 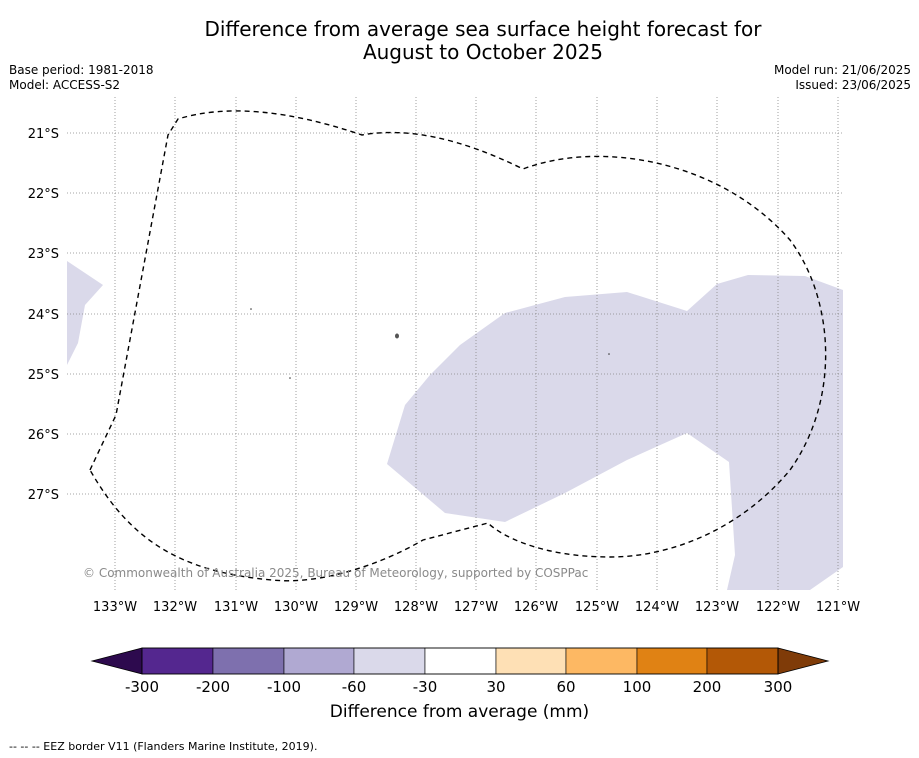 What do you see at coordinates (85, 313) in the screenshot?
I see `anomaly-region-west` at bounding box center [85, 313].